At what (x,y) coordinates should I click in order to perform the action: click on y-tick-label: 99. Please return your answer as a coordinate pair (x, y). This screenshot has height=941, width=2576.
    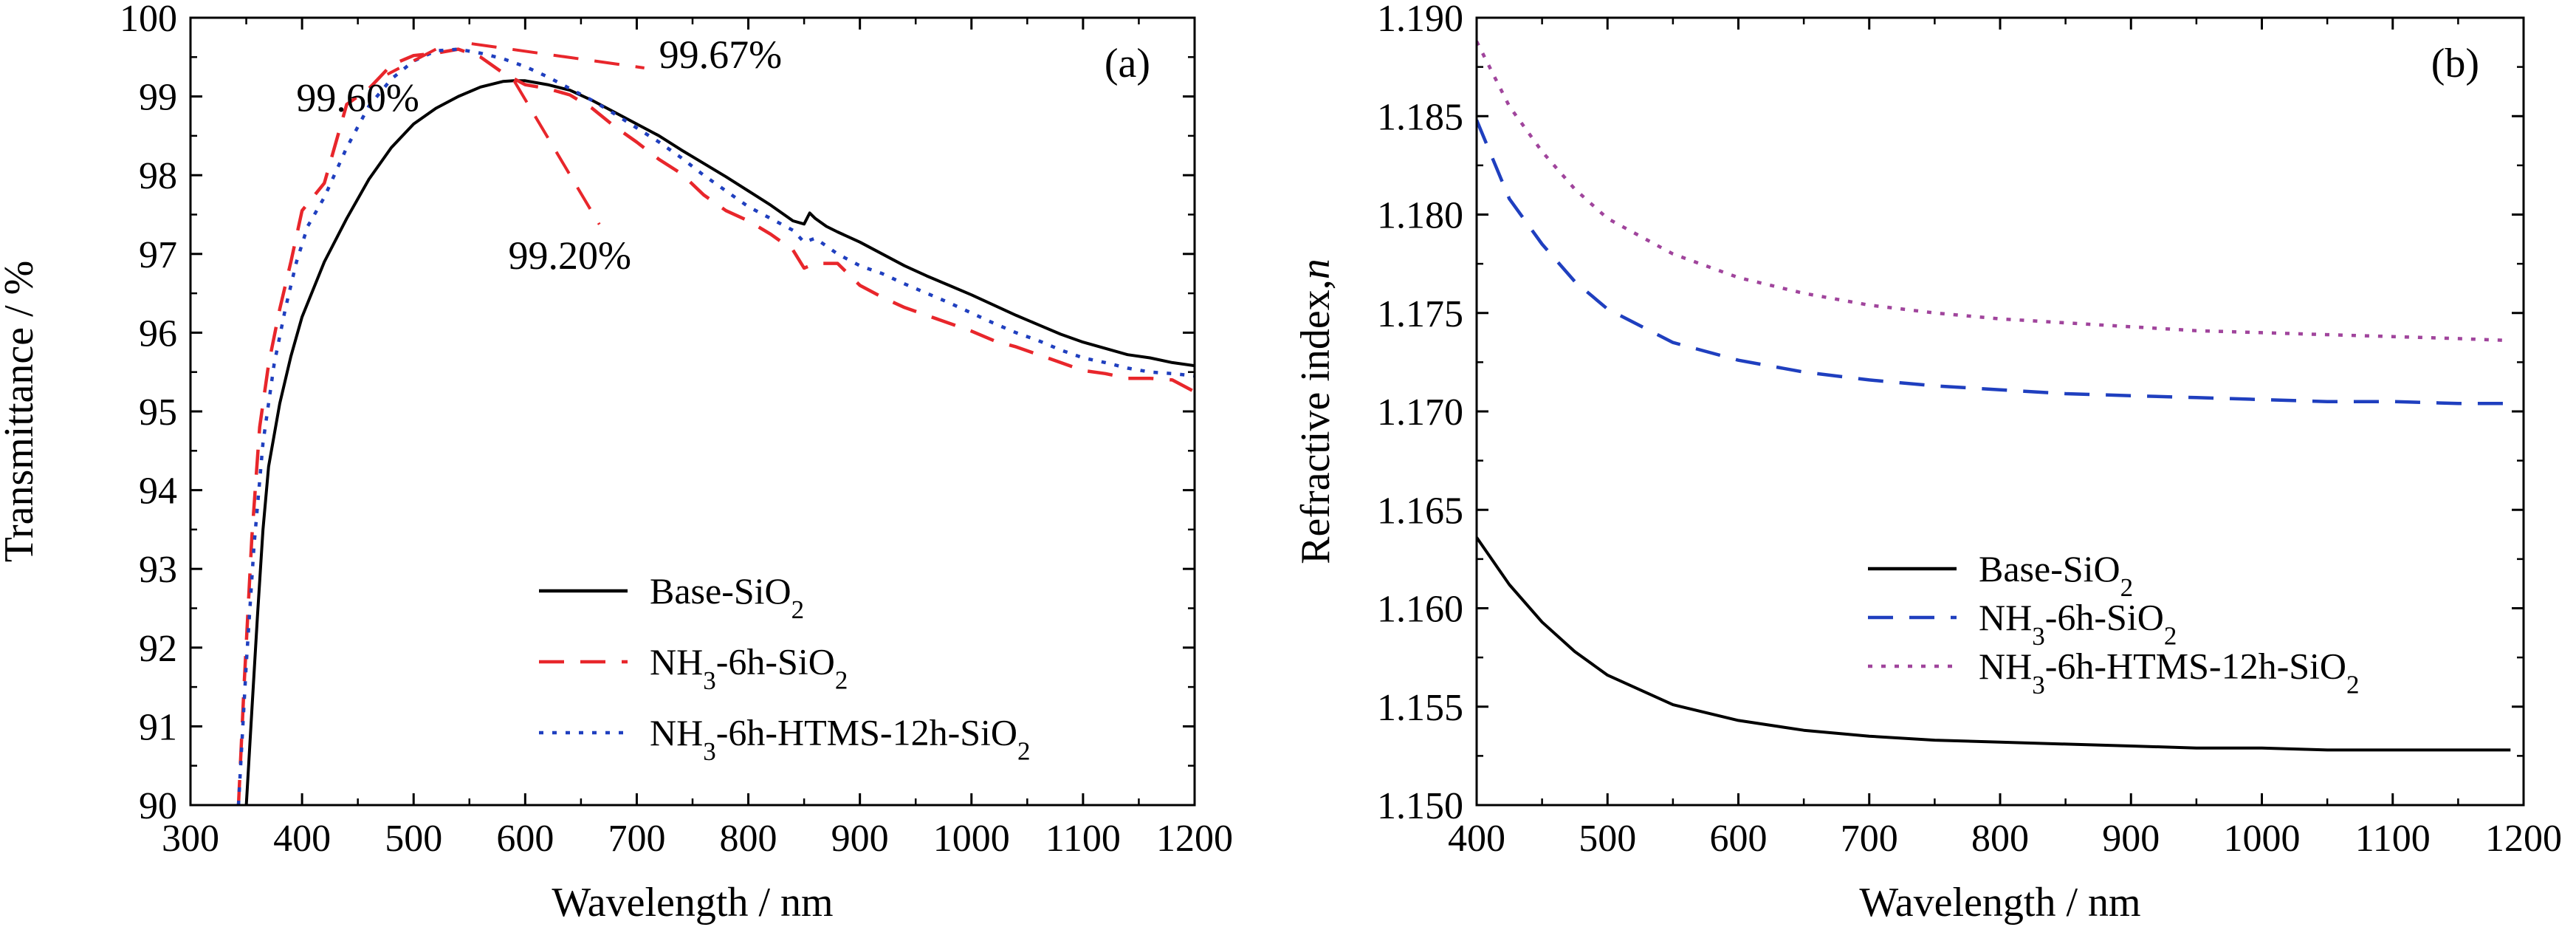
    Looking at the image, I should click on (158, 98).